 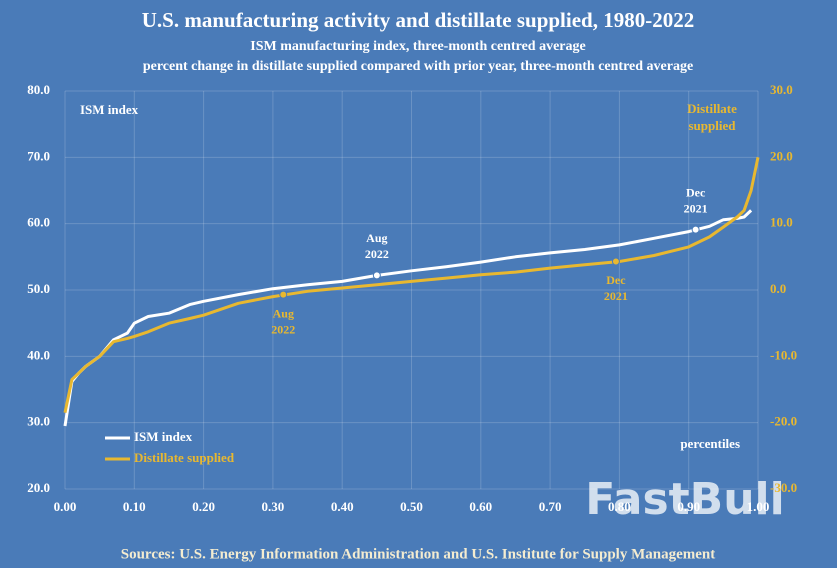 I want to click on y-tick-label: 30.0, so click(x=38, y=421).